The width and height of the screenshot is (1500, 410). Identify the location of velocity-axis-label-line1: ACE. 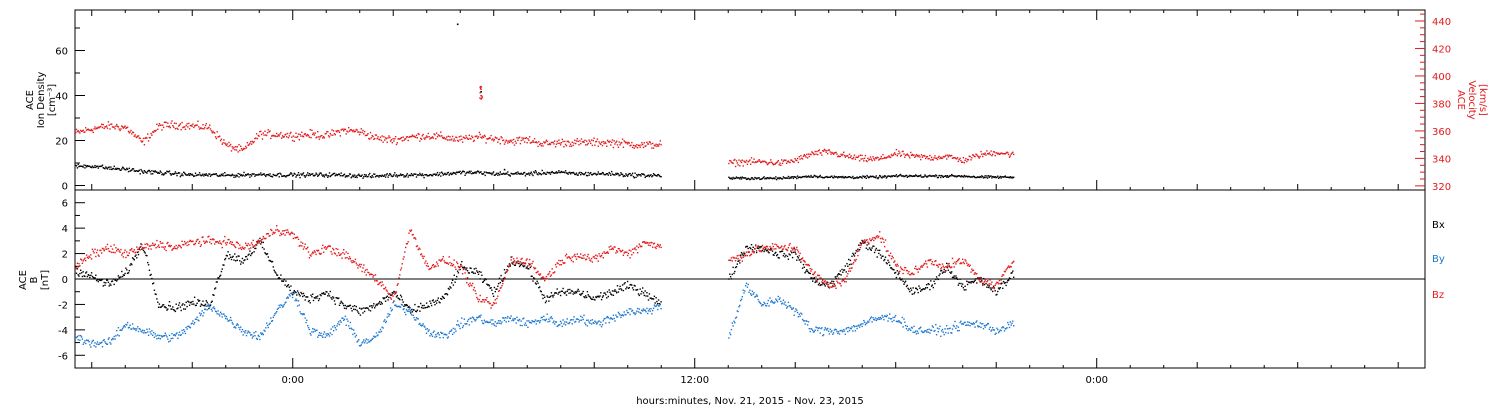
(1460, 100).